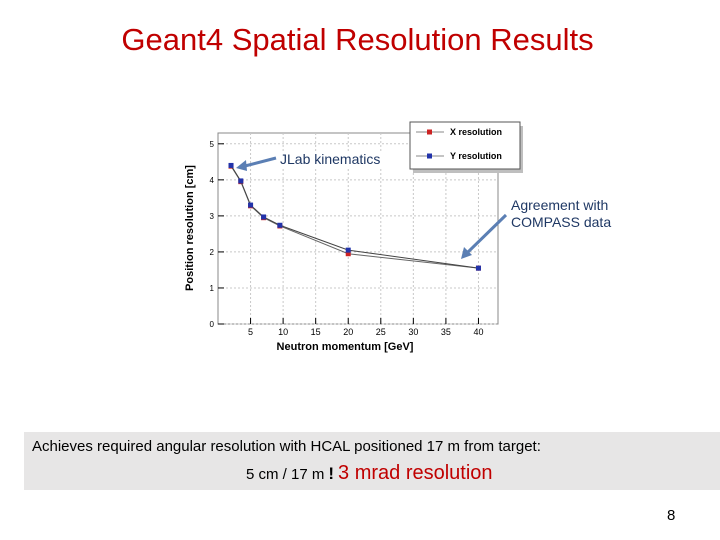  Describe the element at coordinates (190, 228) in the screenshot. I see `y-axis-label: Position resolution [cm]` at that location.